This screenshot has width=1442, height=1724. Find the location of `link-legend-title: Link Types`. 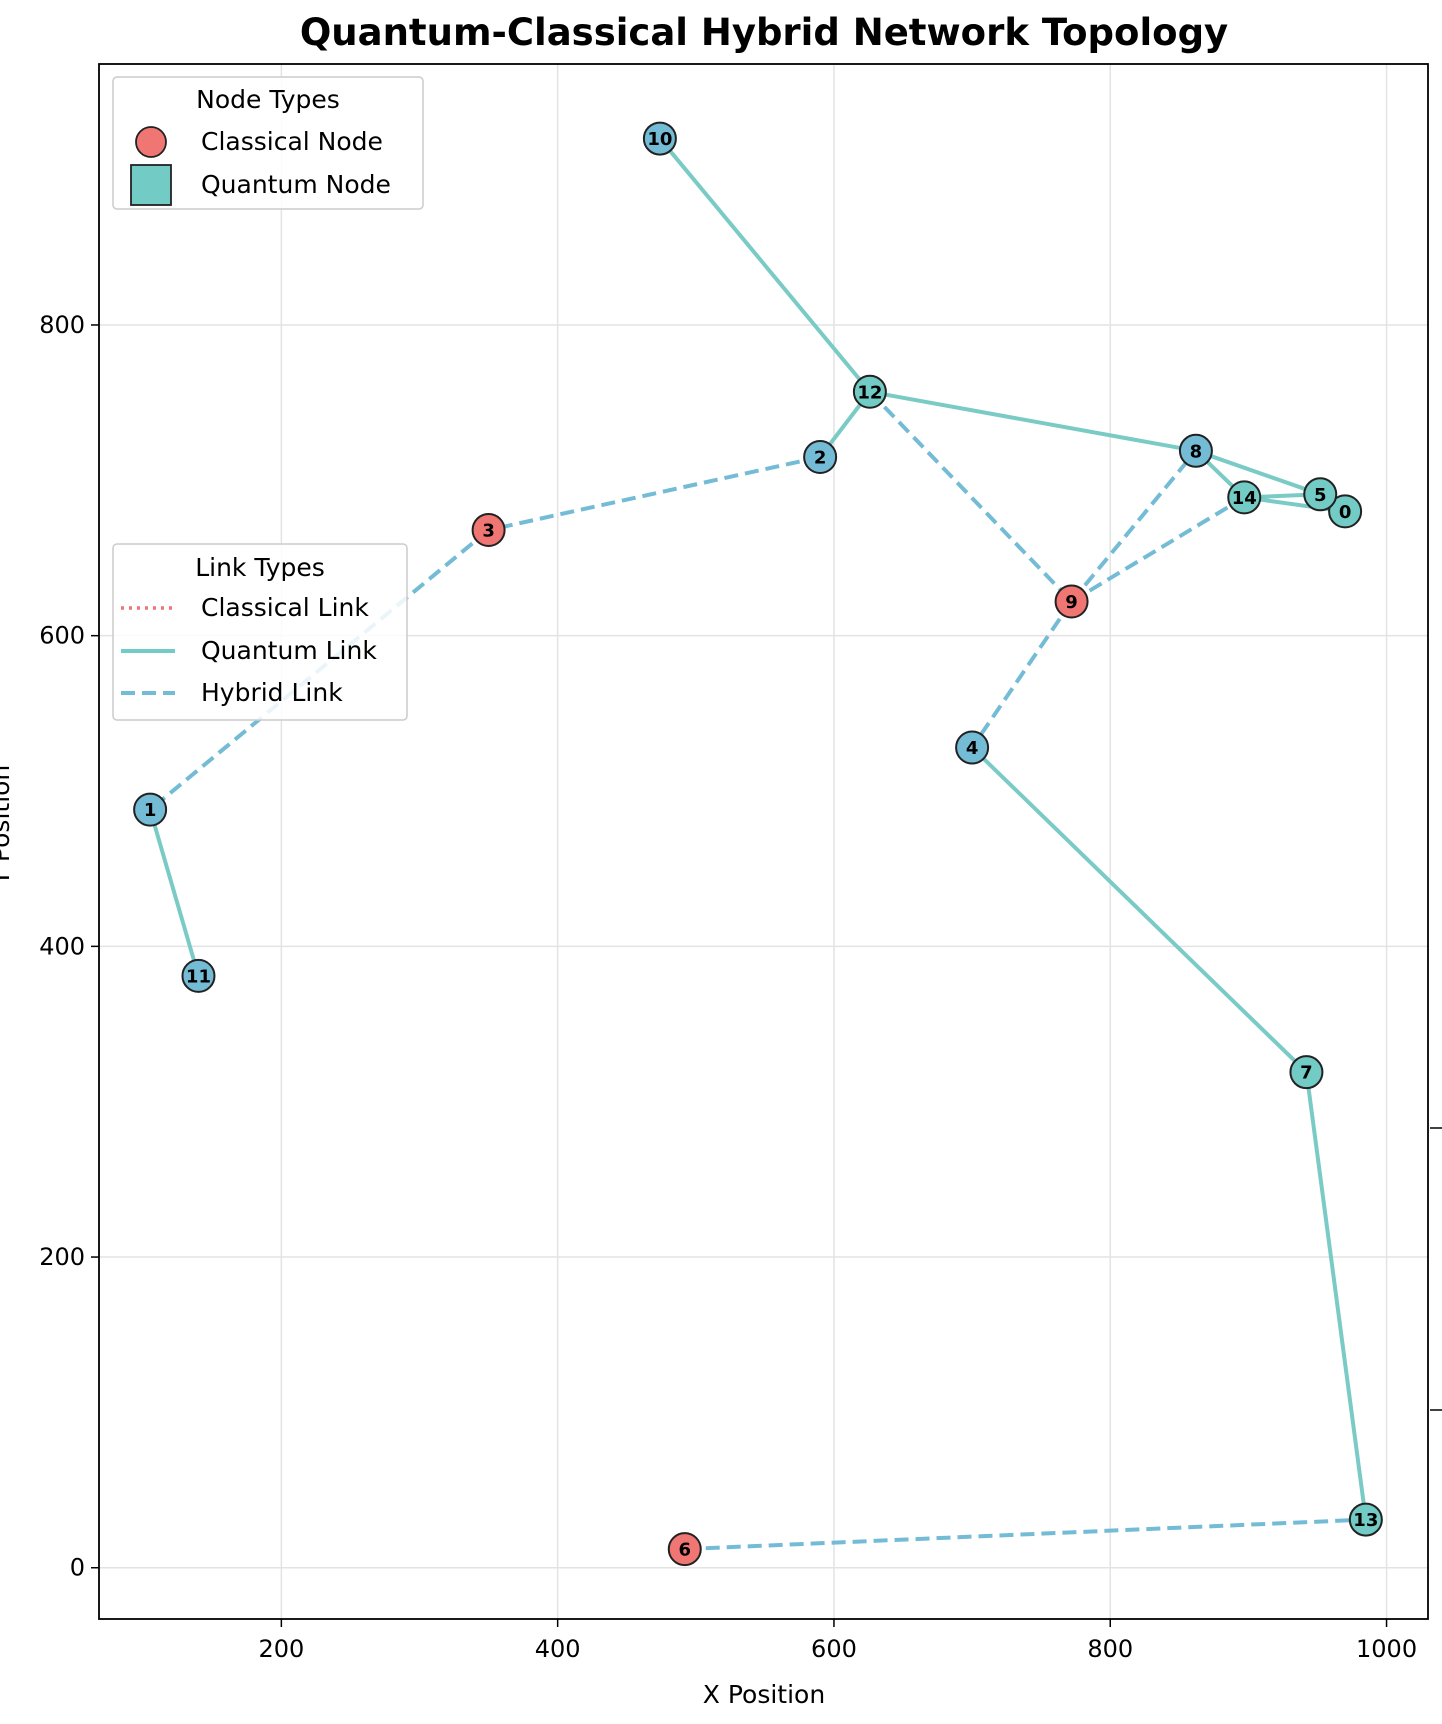

link-legend-title: Link Types is located at coordinates (260, 567).